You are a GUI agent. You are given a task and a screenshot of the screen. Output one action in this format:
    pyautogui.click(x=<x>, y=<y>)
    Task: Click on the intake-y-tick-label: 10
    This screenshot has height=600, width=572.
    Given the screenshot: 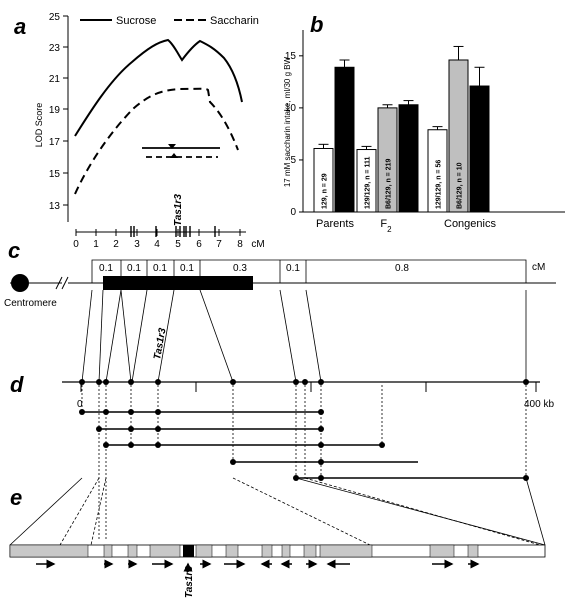 What is the action you would take?
    pyautogui.click(x=291, y=108)
    